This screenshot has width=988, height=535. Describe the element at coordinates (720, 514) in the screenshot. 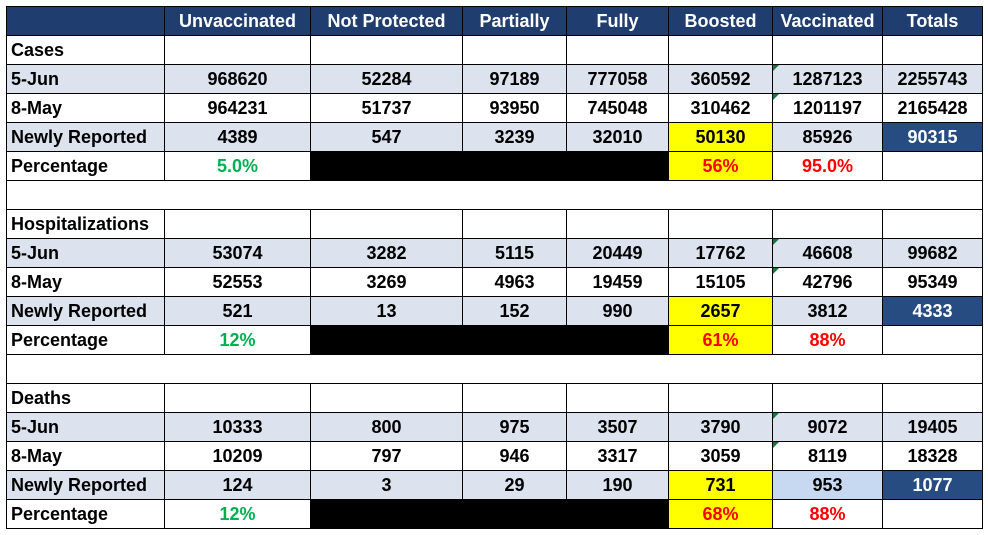

I see `percentage-boosted: 68%` at that location.